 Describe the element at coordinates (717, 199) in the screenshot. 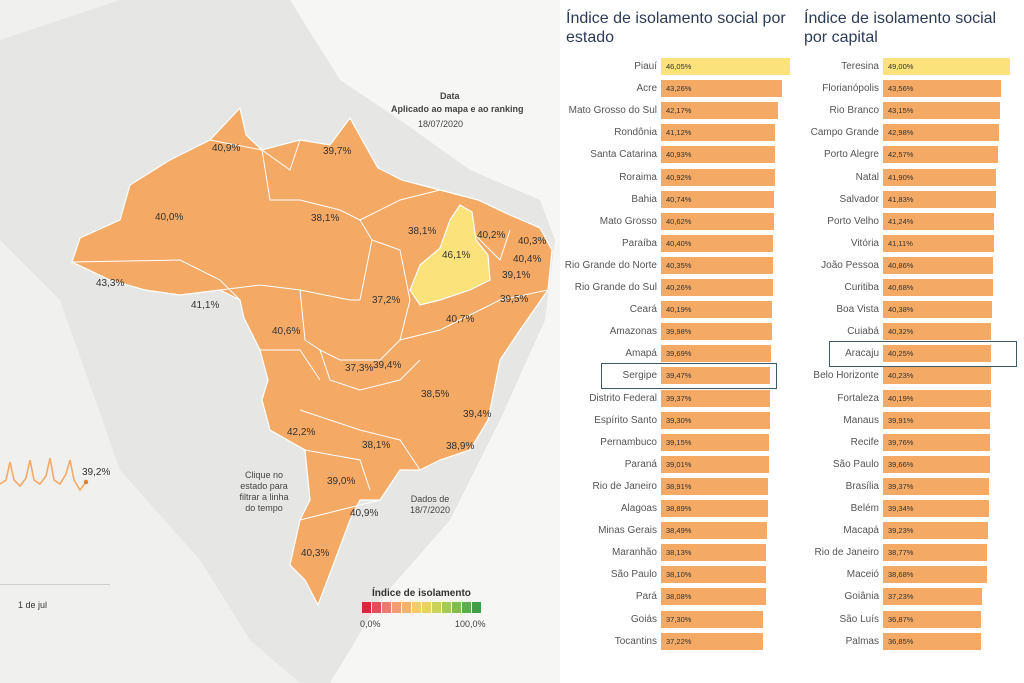

I see `ranking-bar: 40,74%` at that location.